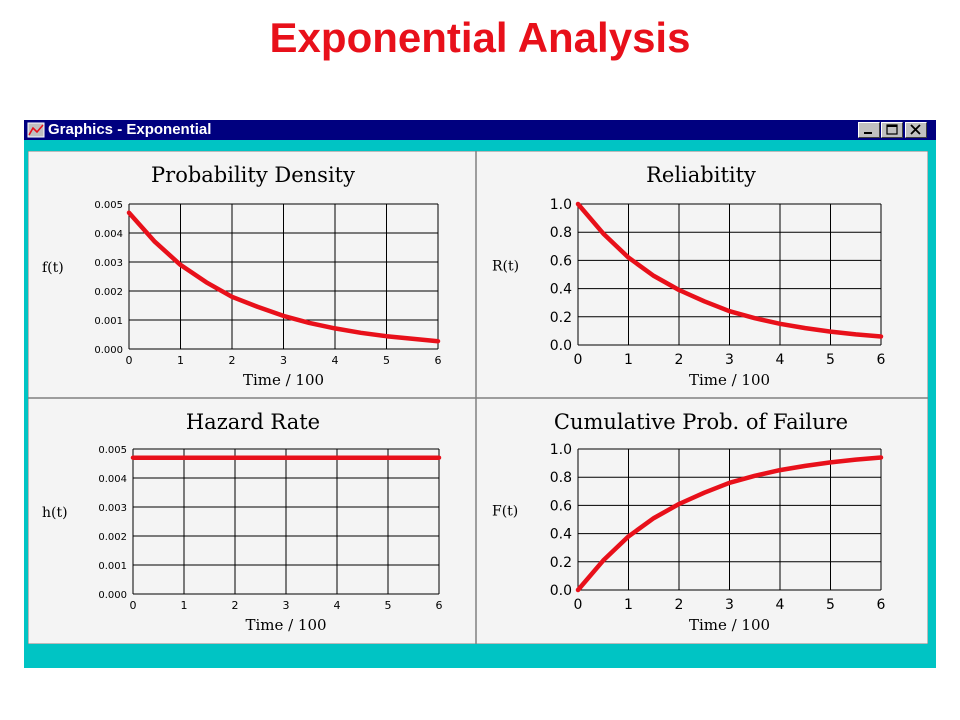  What do you see at coordinates (232, 360) in the screenshot?
I see `probability-density-x-tick-label: 2` at bounding box center [232, 360].